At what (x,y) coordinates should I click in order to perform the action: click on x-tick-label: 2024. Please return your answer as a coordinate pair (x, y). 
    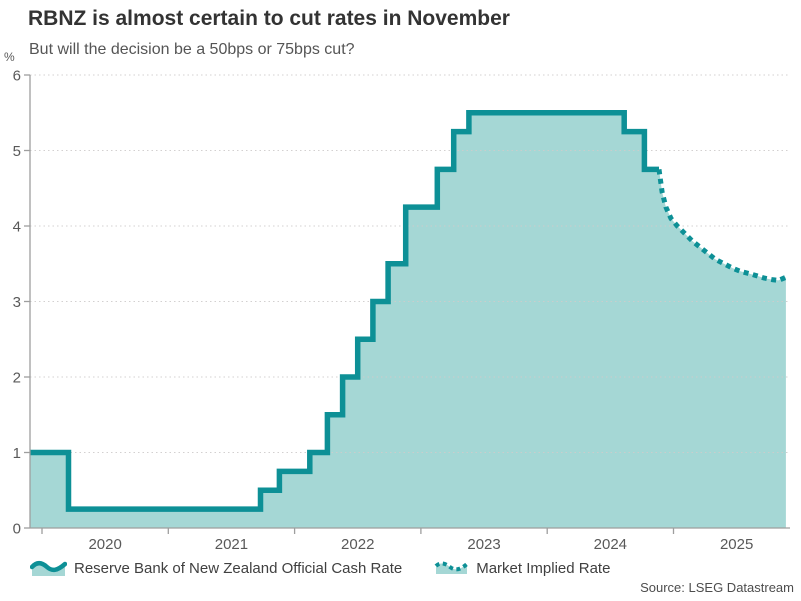
    Looking at the image, I should click on (610, 544).